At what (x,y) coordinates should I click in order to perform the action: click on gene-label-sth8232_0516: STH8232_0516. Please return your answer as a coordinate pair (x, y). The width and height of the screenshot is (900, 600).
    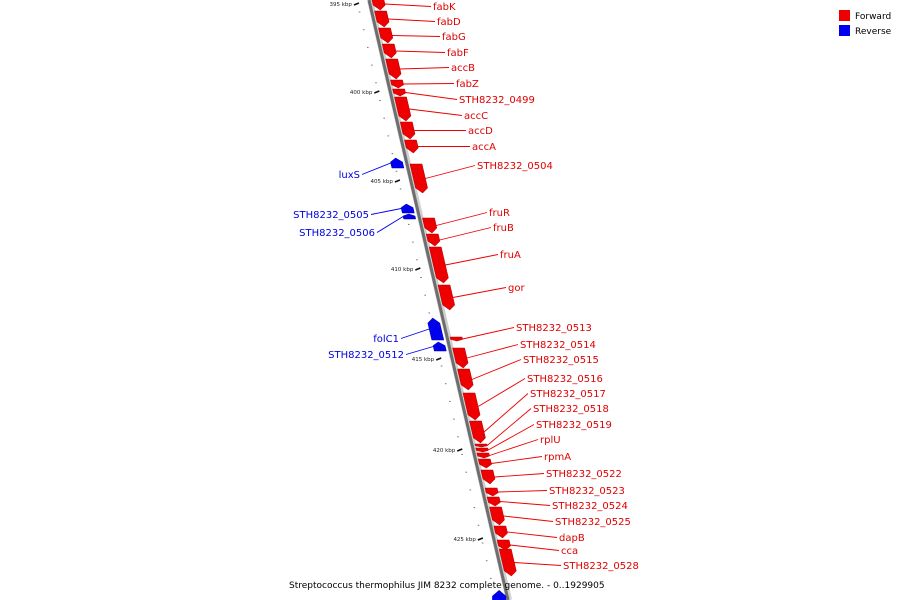
    Looking at the image, I should click on (565, 379).